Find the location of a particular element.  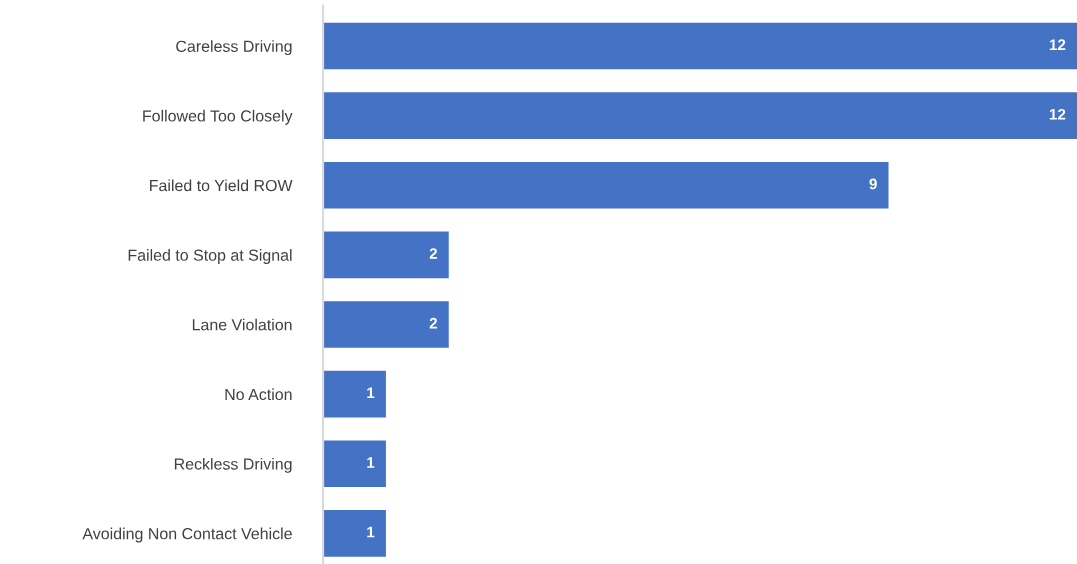

y-tick-label: Failed to Yield ROW is located at coordinates (221, 185).